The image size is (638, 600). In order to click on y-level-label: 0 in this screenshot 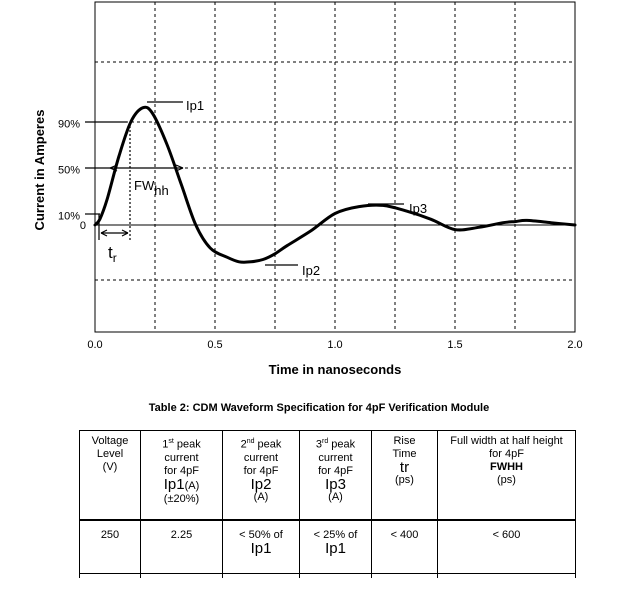, I will do `click(83, 226)`.